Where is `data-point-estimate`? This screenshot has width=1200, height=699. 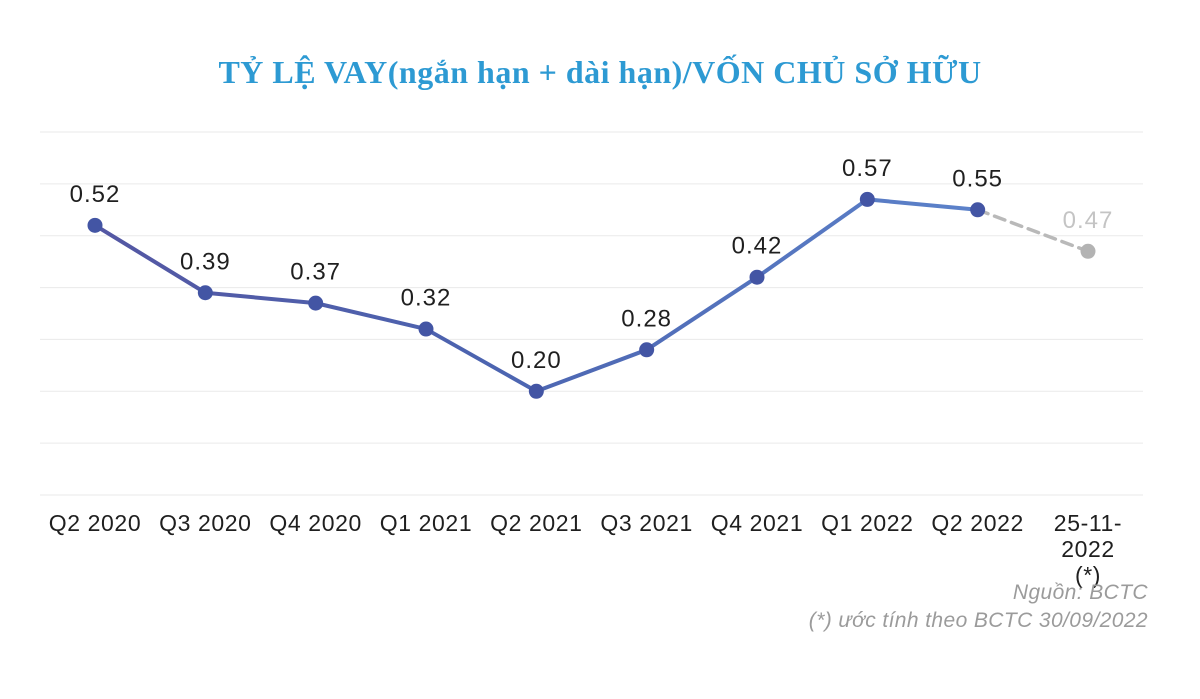 data-point-estimate is located at coordinates (1088, 251).